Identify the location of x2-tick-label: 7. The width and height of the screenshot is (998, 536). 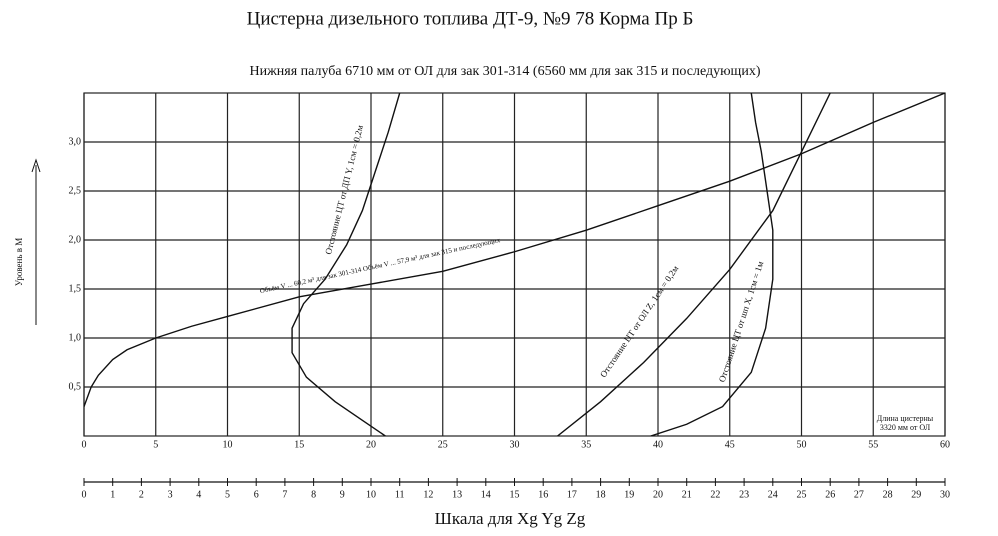
(284, 494).